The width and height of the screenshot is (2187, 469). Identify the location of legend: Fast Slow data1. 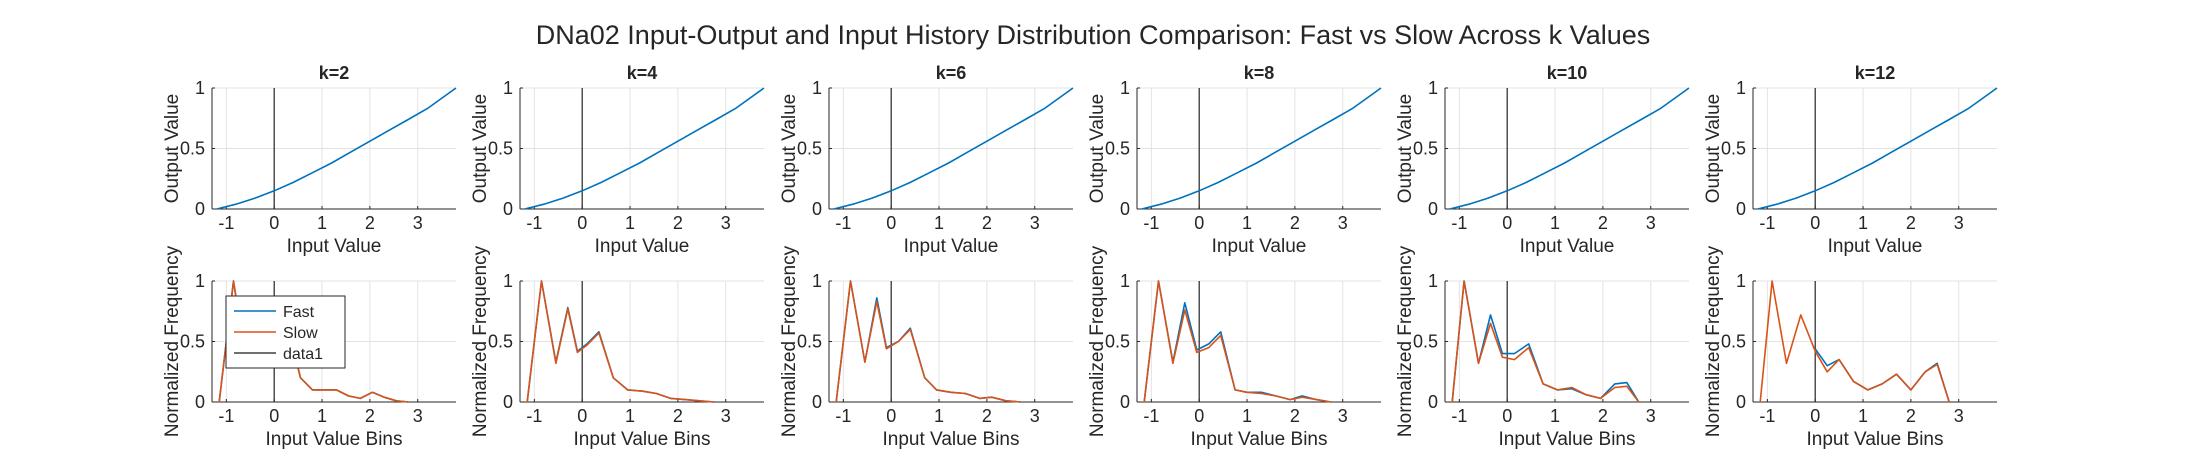
(285, 332).